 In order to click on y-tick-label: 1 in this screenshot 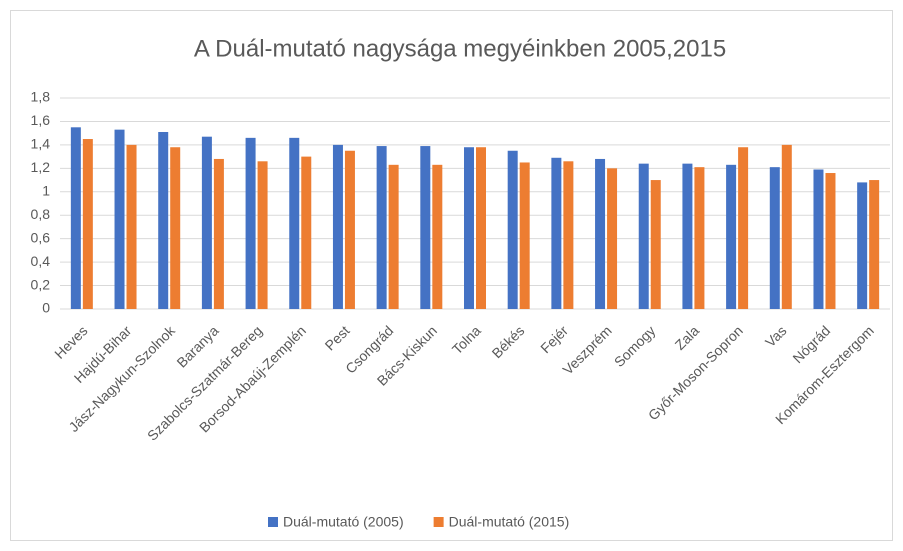, I will do `click(46, 190)`.